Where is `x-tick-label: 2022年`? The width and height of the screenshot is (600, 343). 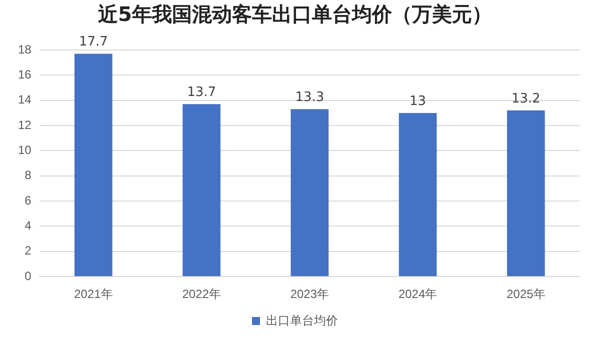
x-tick-label: 2022年 is located at coordinates (201, 294).